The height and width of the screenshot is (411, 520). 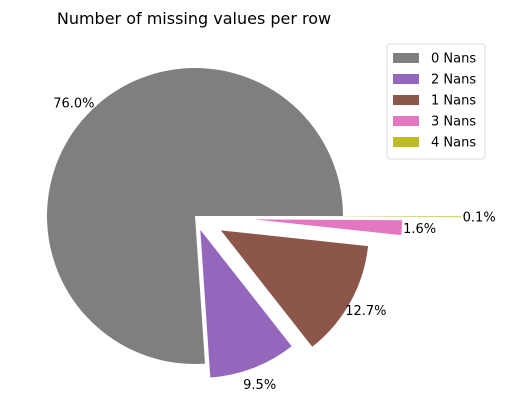 What do you see at coordinates (194, 18) in the screenshot?
I see `chart-title: Number of missing values per row` at bounding box center [194, 18].